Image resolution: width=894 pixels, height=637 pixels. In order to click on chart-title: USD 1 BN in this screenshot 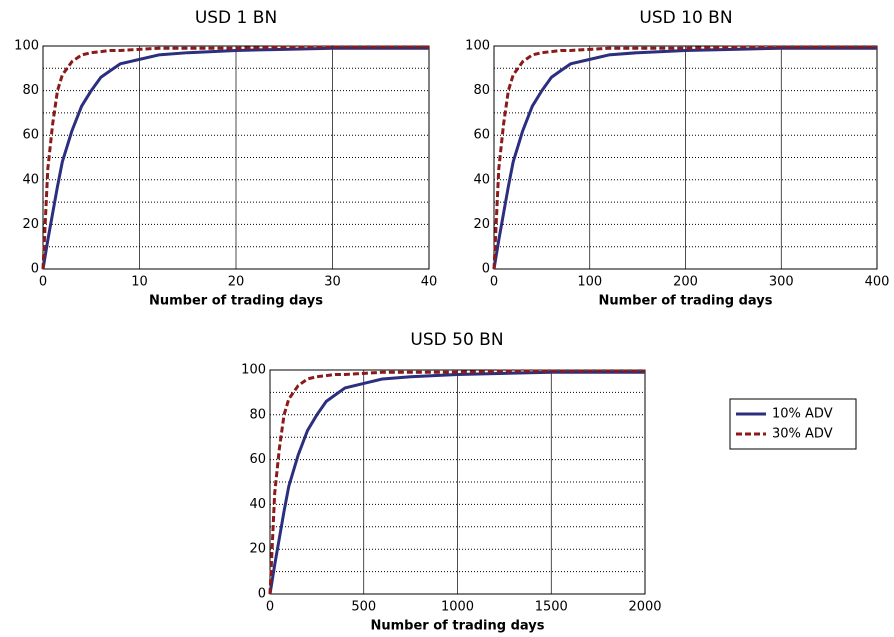, I will do `click(236, 18)`.